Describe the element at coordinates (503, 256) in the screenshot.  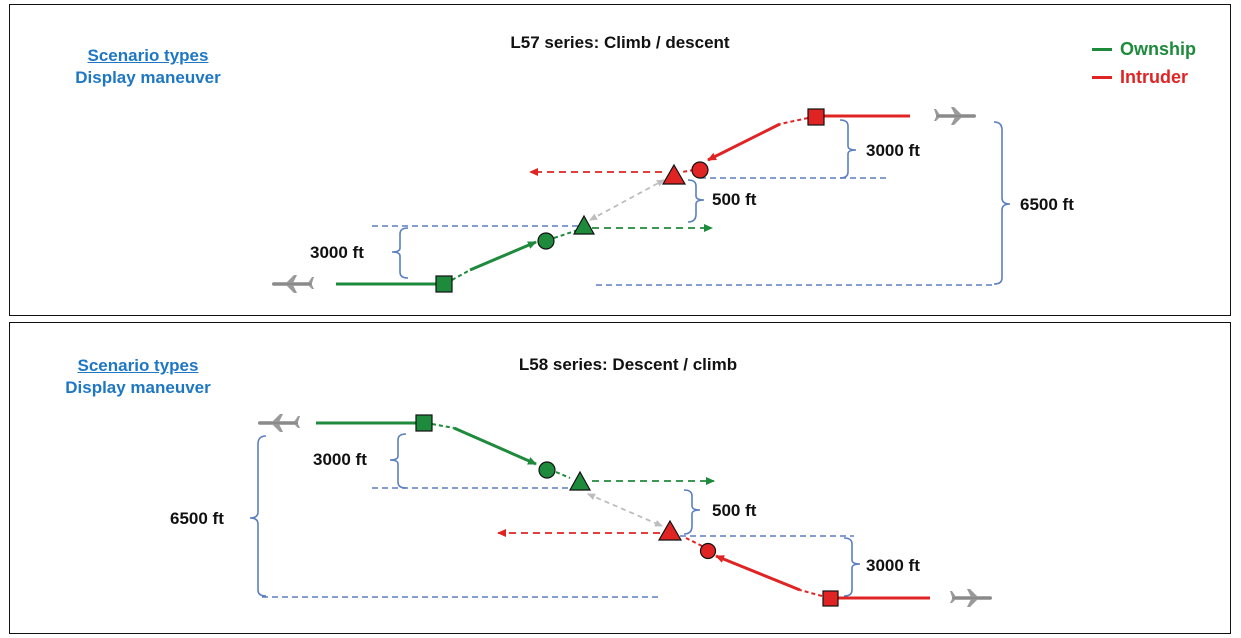
I see `ownship-climb-arrow` at that location.